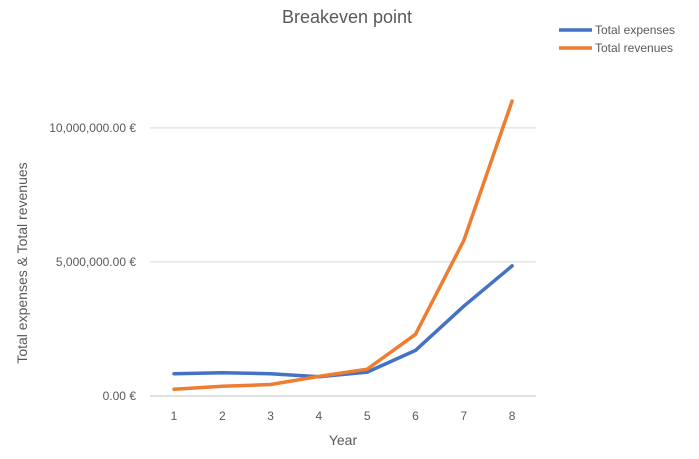  Describe the element at coordinates (347, 17) in the screenshot. I see `chart-title: Breakeven point` at that location.